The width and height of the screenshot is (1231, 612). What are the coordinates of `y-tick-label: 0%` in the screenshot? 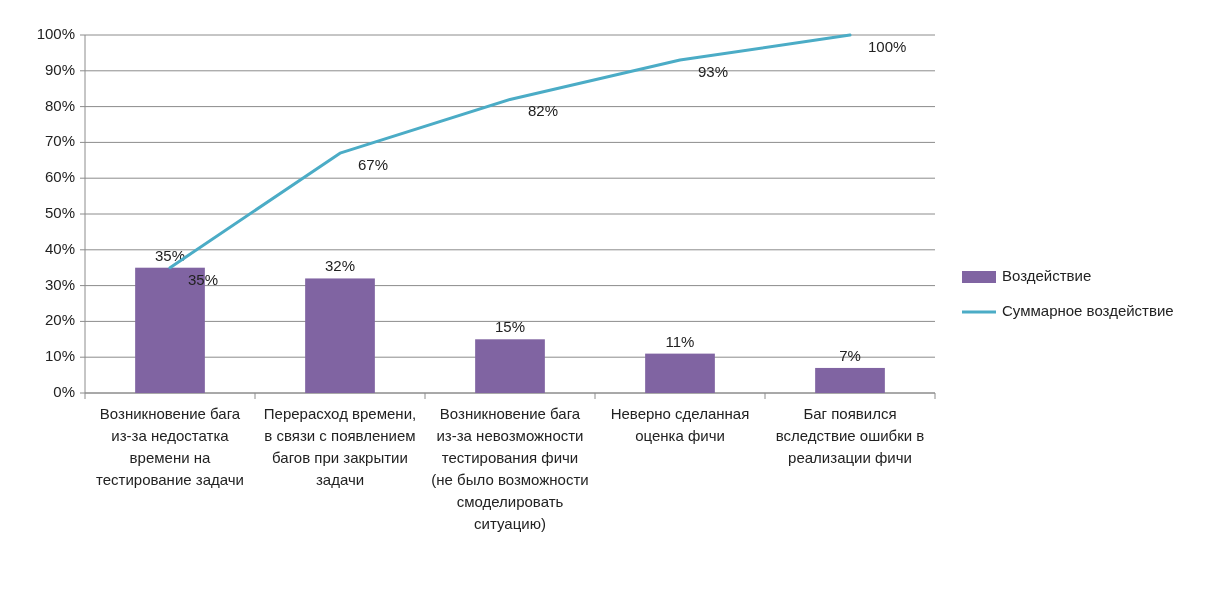 It's located at (64, 391).